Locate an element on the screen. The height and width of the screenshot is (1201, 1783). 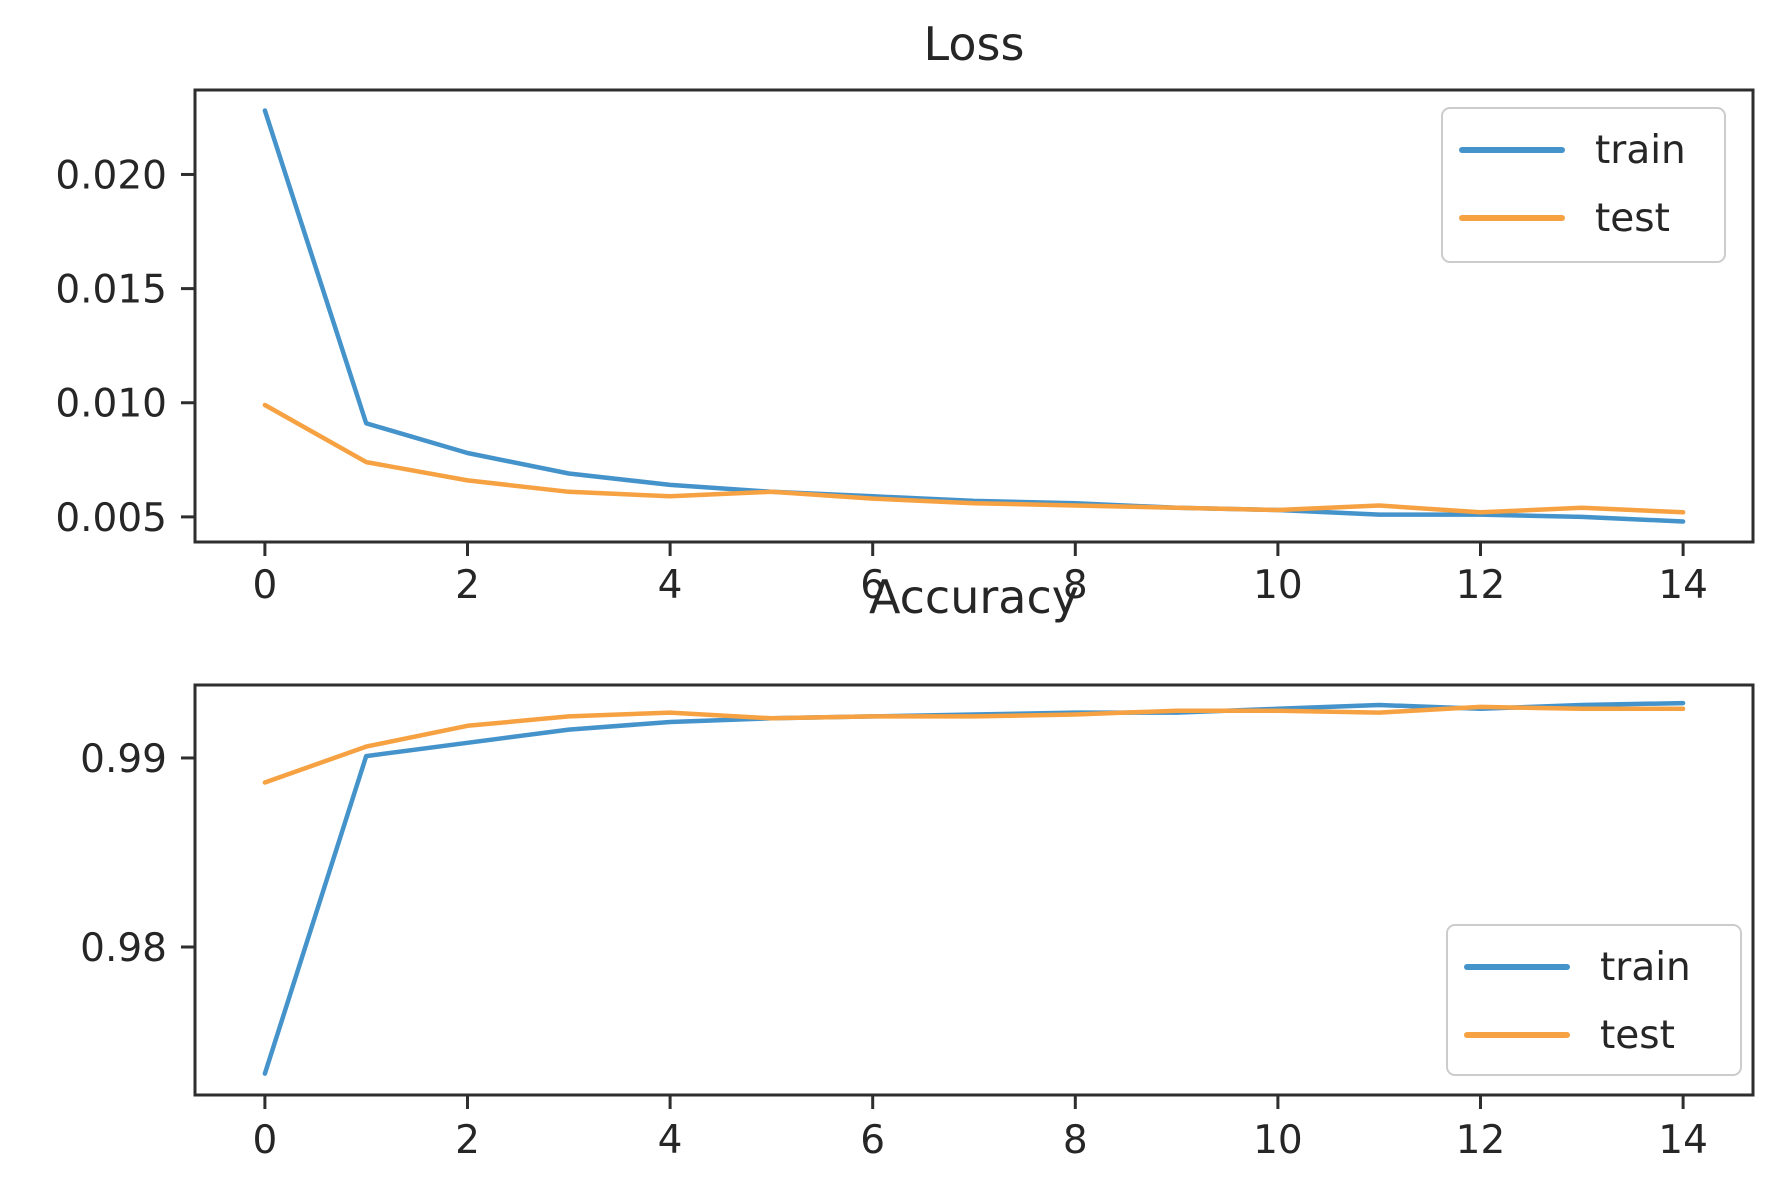
loss-x-tick-label: 12 is located at coordinates (1481, 585).